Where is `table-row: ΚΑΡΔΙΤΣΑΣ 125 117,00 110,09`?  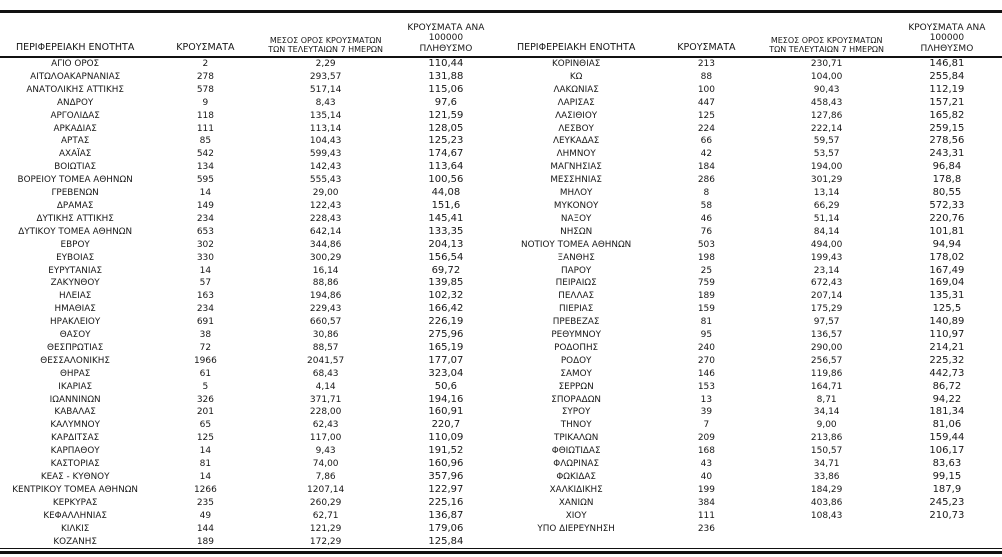
table-row: ΚΑΡΔΙΤΣΑΣ 125 117,00 110,09 is located at coordinates (250, 438).